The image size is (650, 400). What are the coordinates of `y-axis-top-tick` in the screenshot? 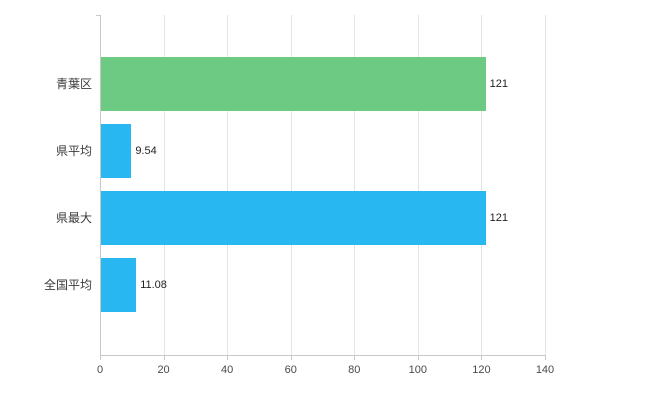 It's located at (98, 15).